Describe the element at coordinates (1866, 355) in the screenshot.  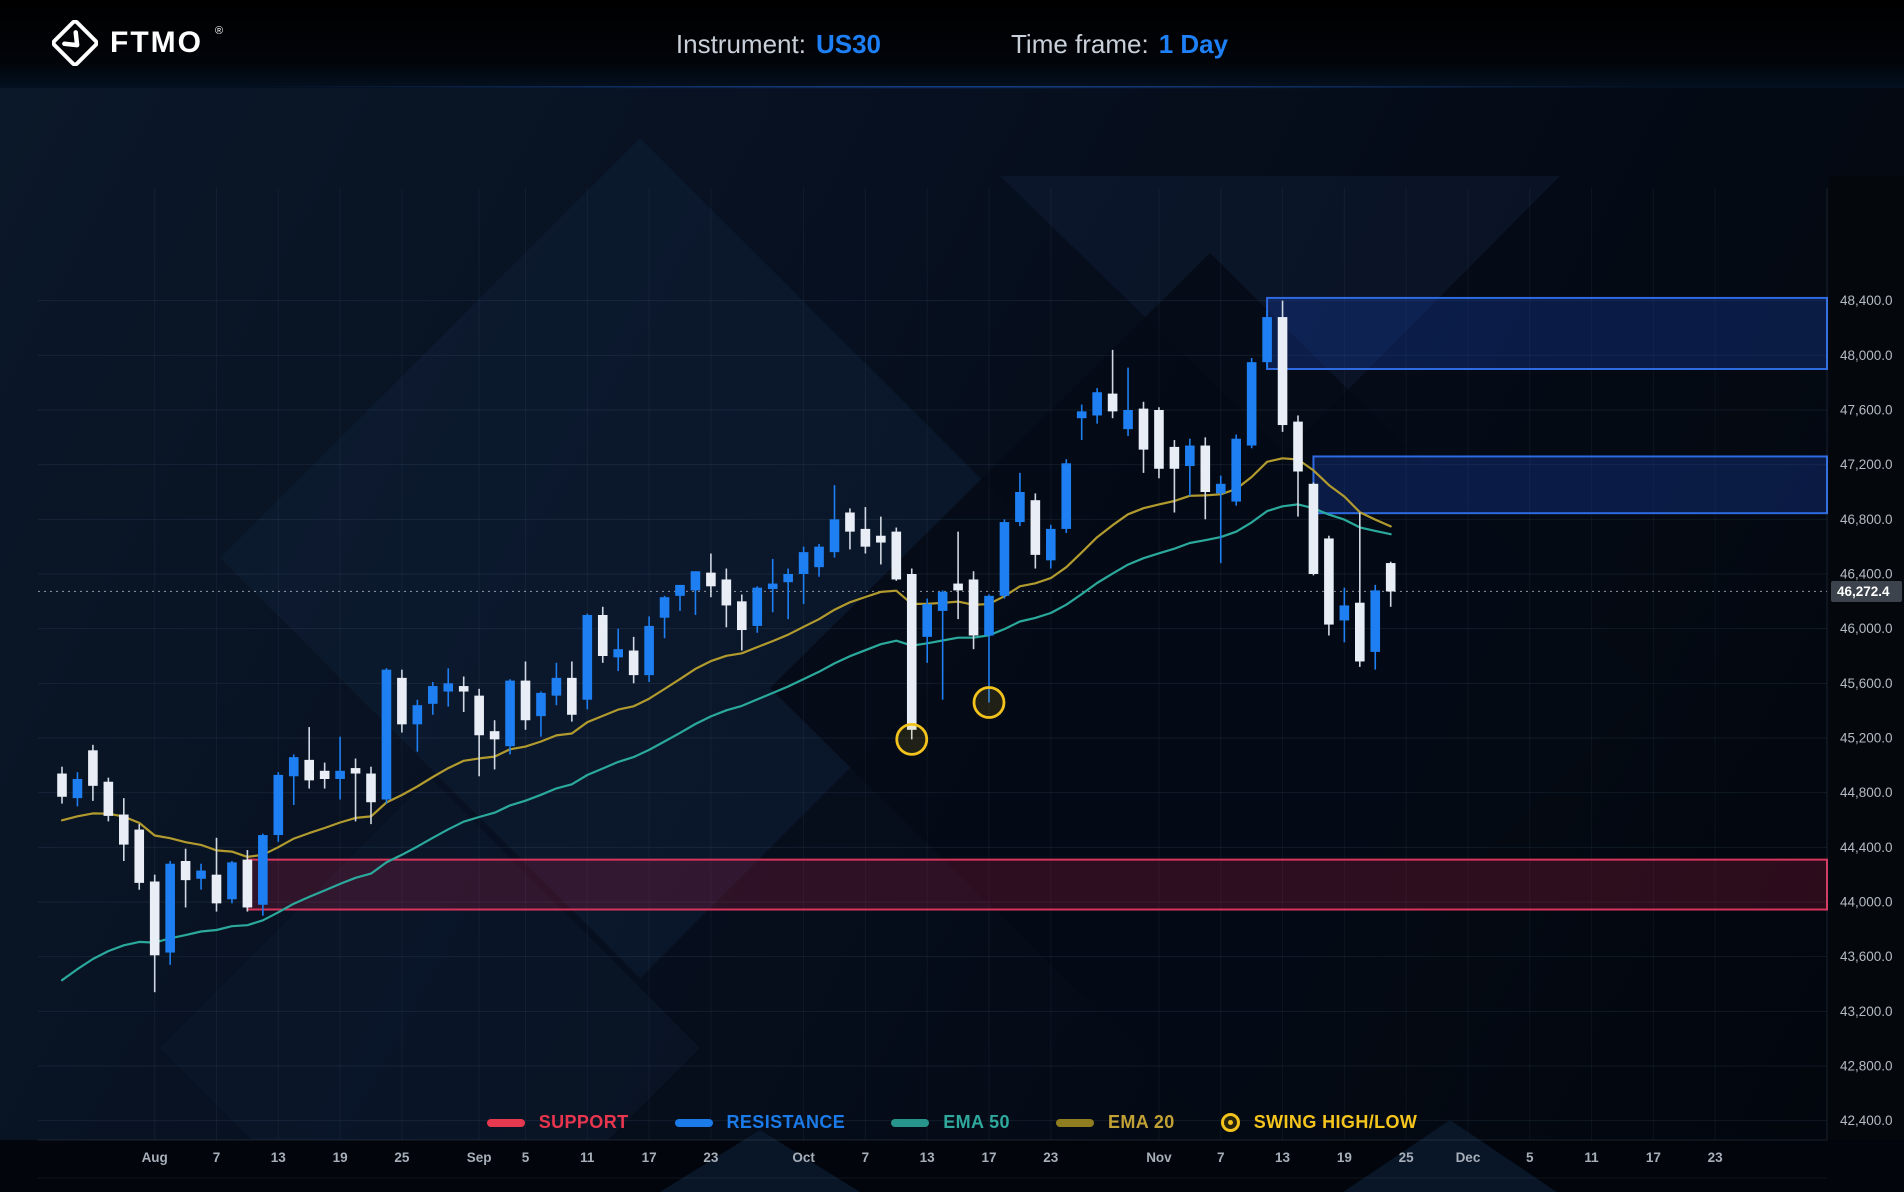
I see `price-tick-label: 48,000.0` at that location.